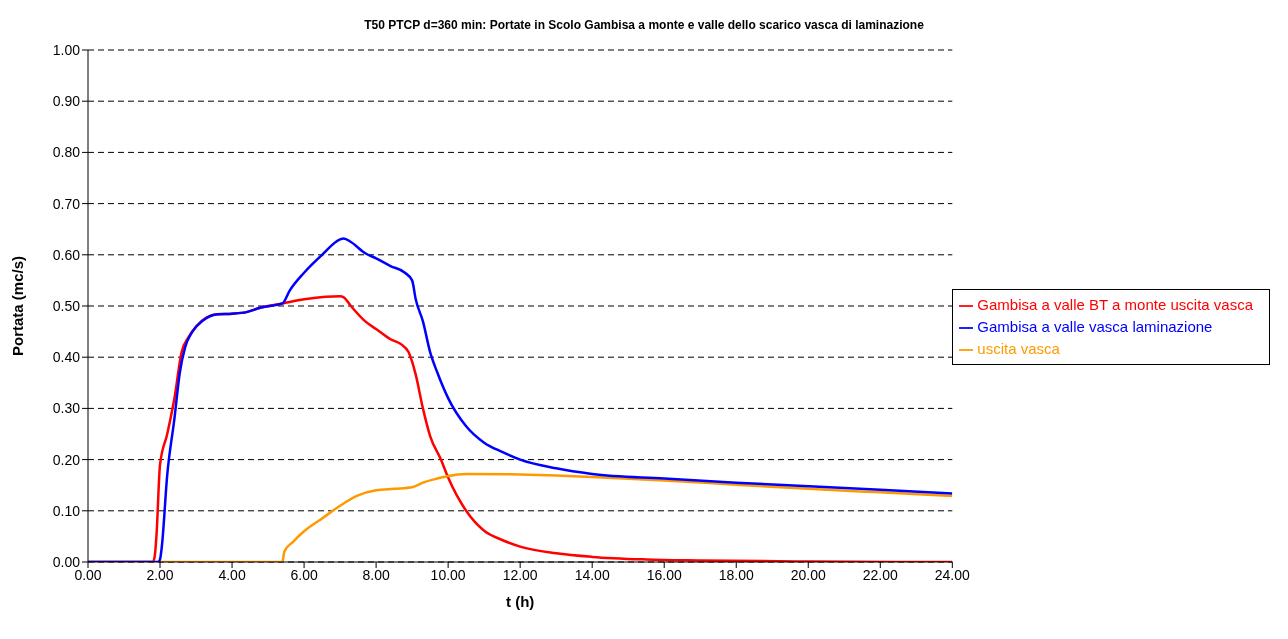 Image resolution: width=1288 pixels, height=639 pixels. I want to click on x-tick-label: 16.00, so click(664, 574).